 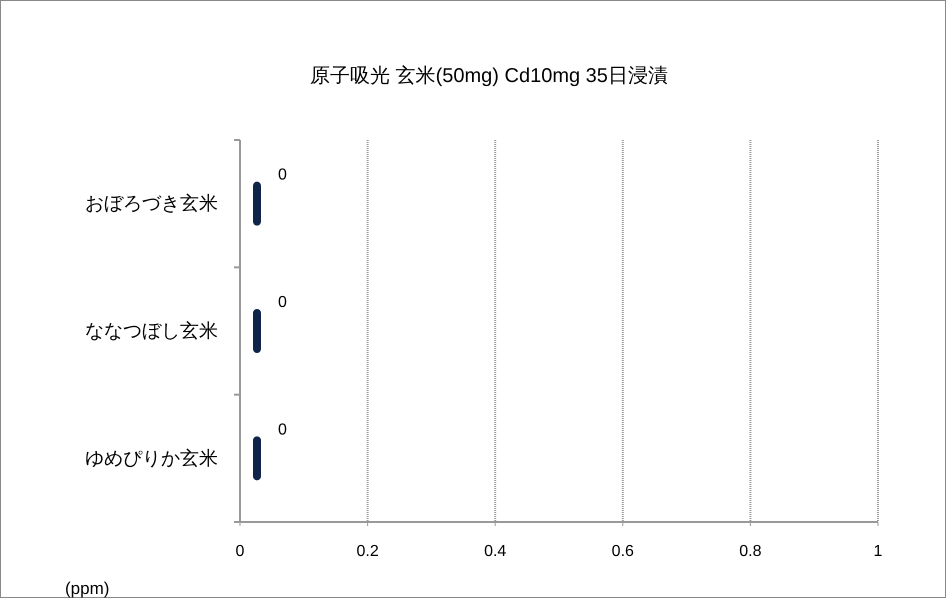 I want to click on x-tick-label: 0.6, so click(x=623, y=551).